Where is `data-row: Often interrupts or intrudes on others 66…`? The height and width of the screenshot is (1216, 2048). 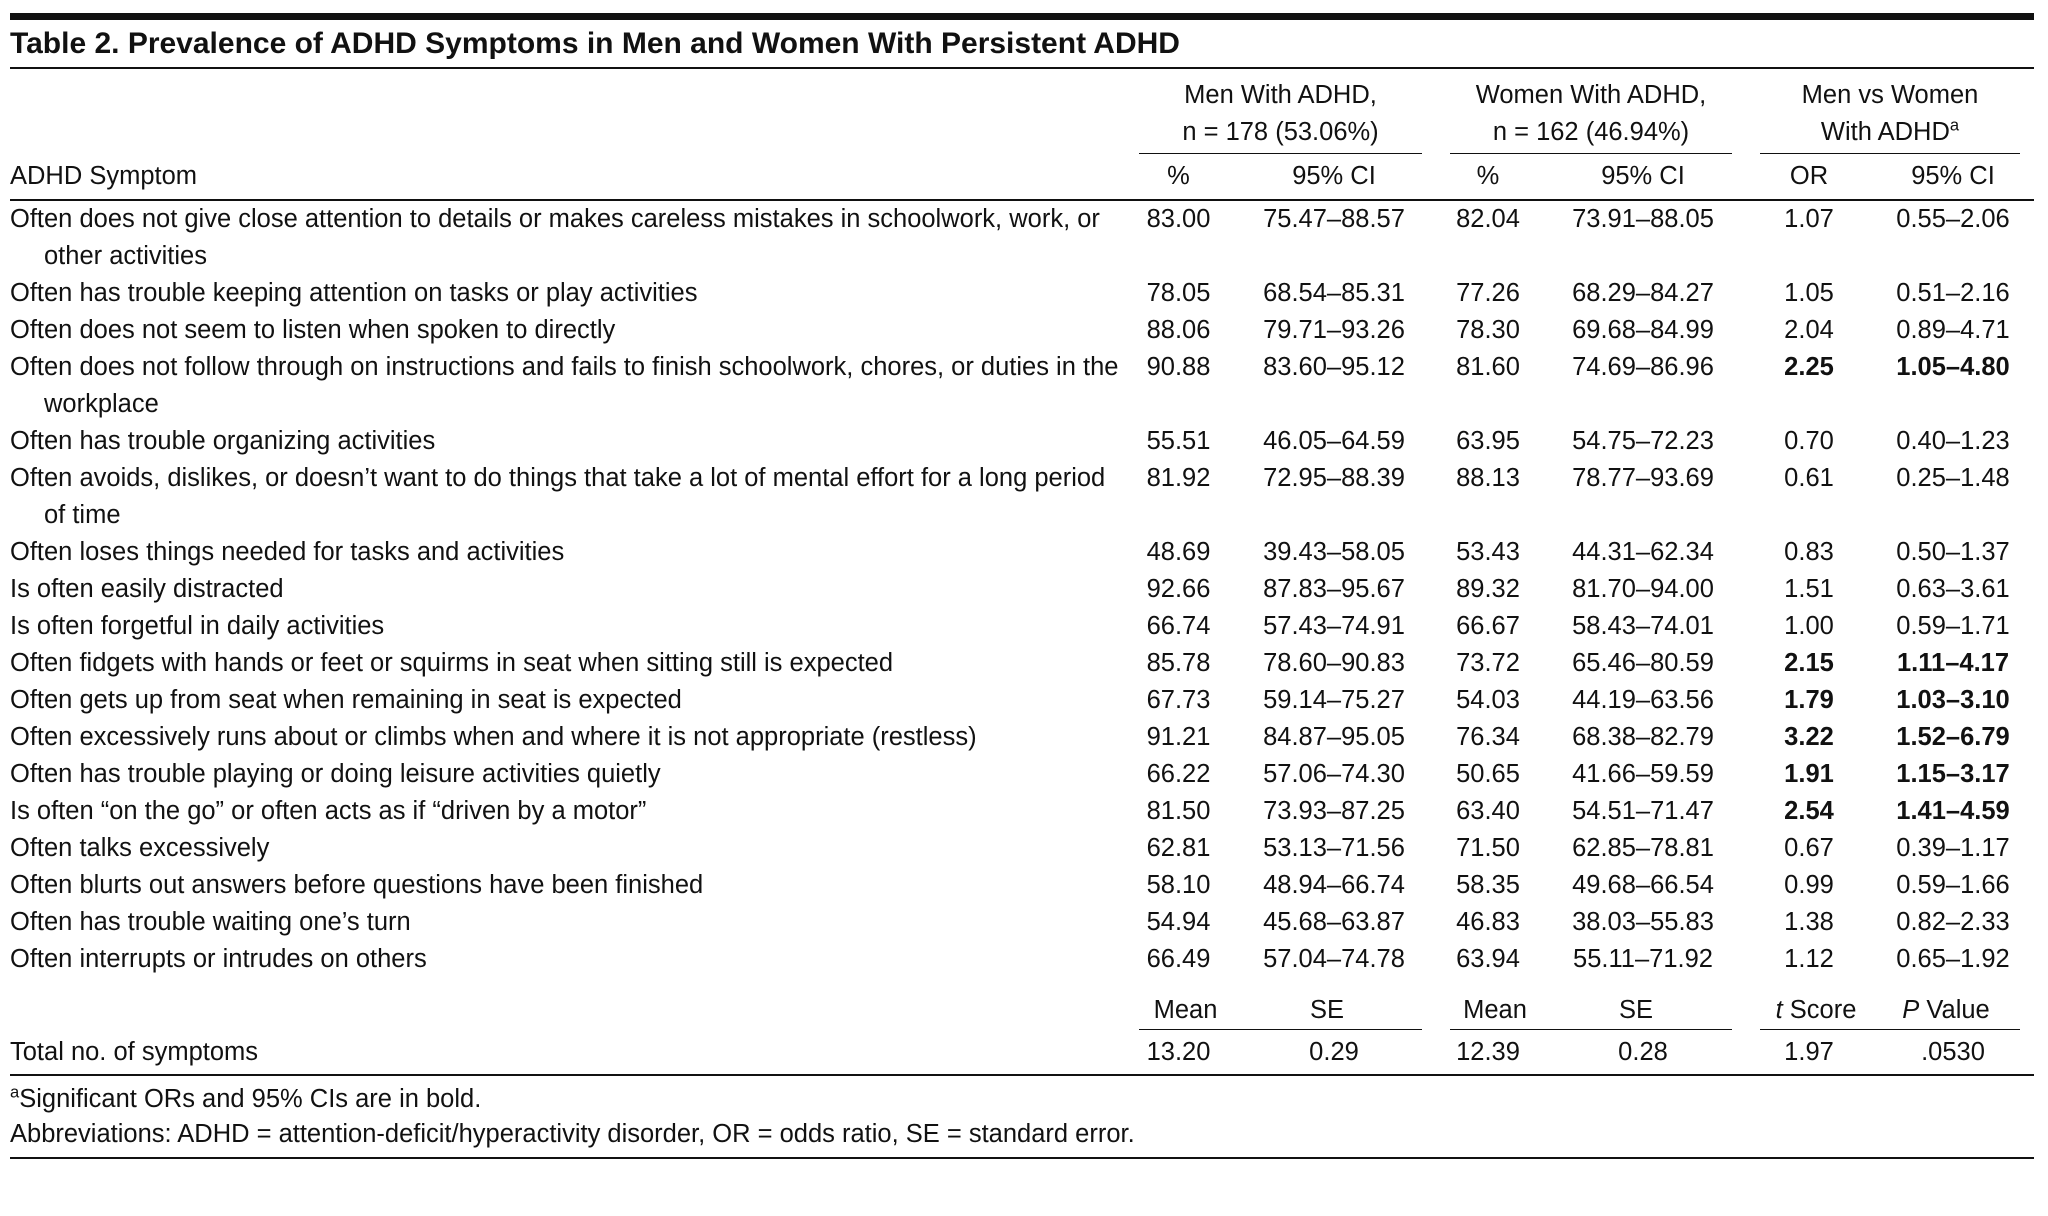
data-row: Often interrupts or intrudes on others 66… is located at coordinates (1022, 959).